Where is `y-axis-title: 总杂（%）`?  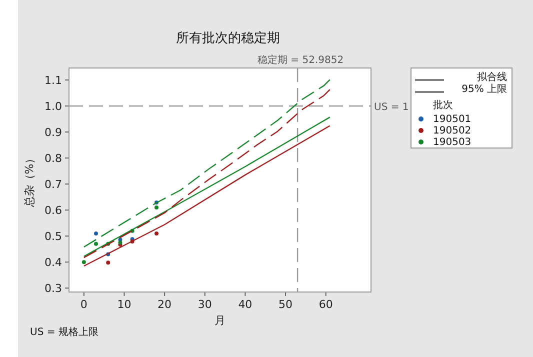
y-axis-title: 总杂（%） is located at coordinates (29, 180).